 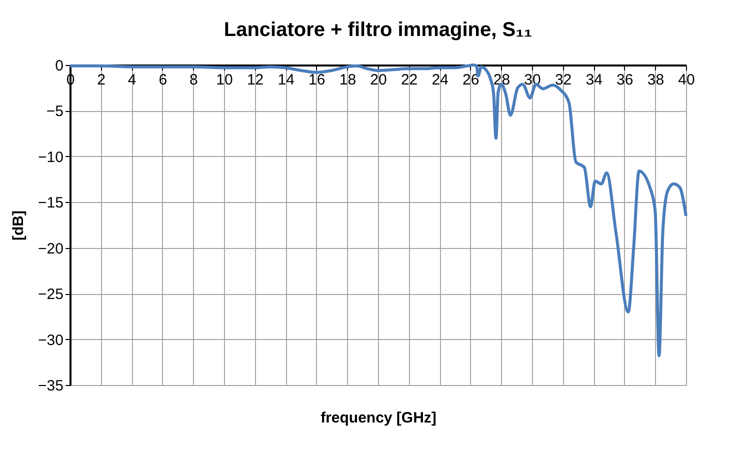 What do you see at coordinates (501, 80) in the screenshot?
I see `x-tick-label: 28` at bounding box center [501, 80].